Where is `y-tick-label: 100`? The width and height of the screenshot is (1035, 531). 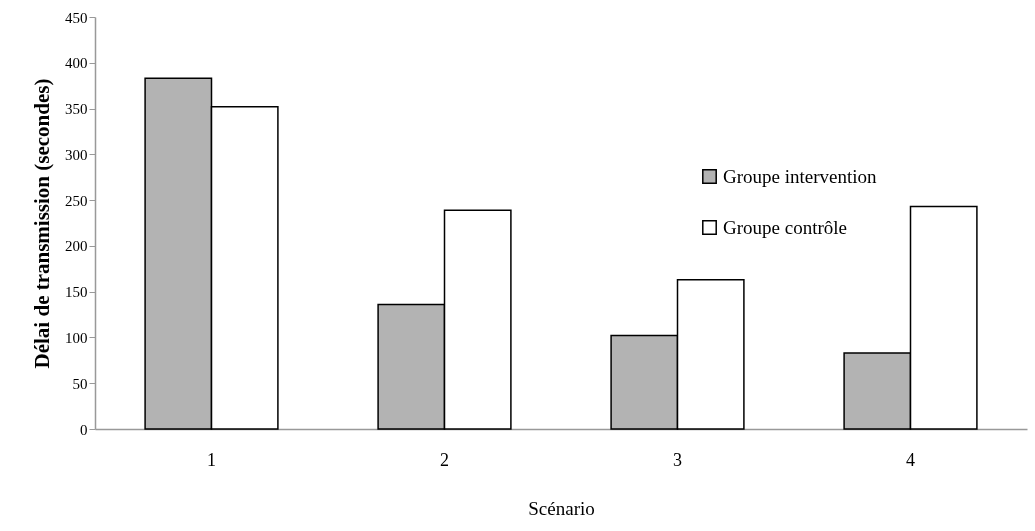
y-tick-label: 100 is located at coordinates (76, 337).